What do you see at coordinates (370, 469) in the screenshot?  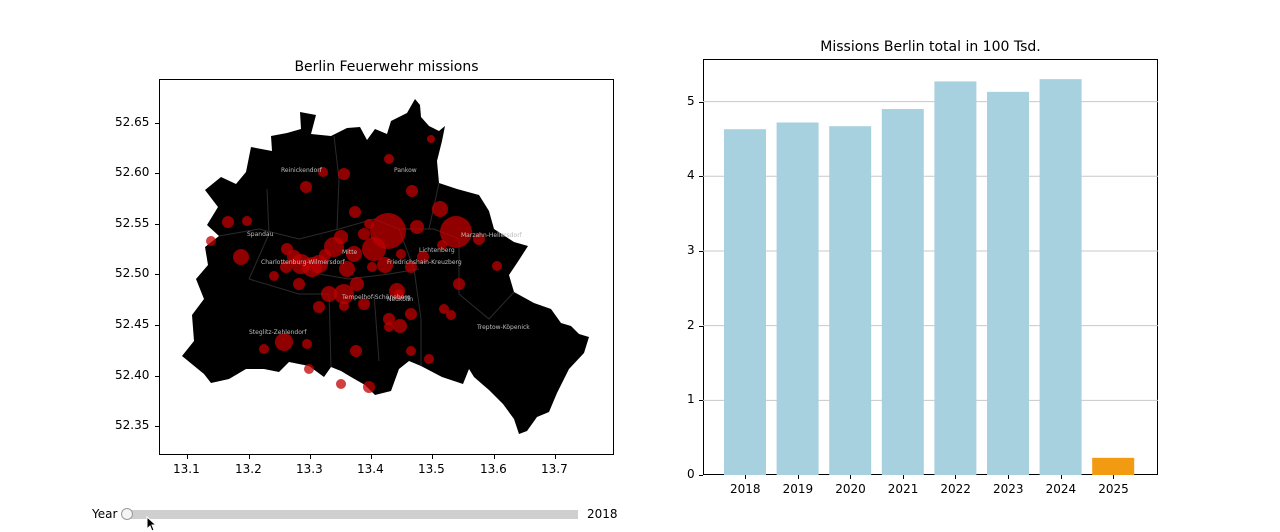 I see `map-x-tick-label: 13.4` at bounding box center [370, 469].